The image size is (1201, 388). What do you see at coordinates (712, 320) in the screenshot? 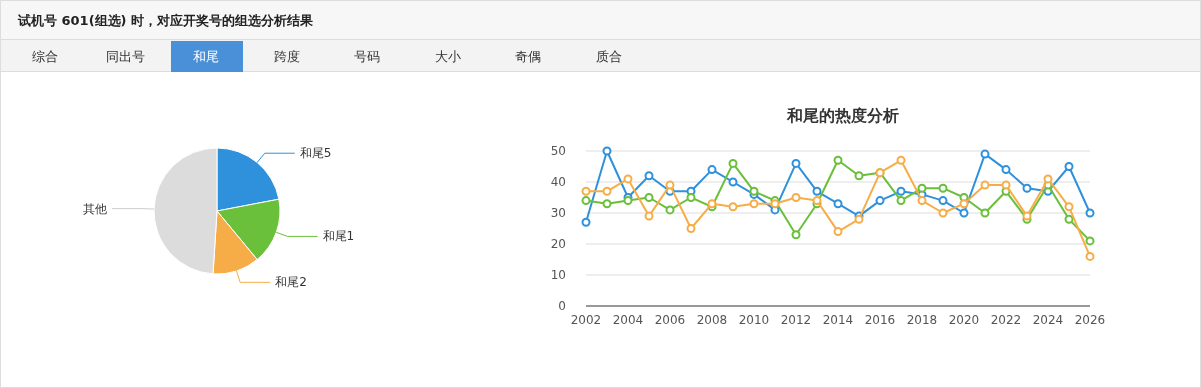
I see `x-tick-label: 2008` at bounding box center [712, 320].